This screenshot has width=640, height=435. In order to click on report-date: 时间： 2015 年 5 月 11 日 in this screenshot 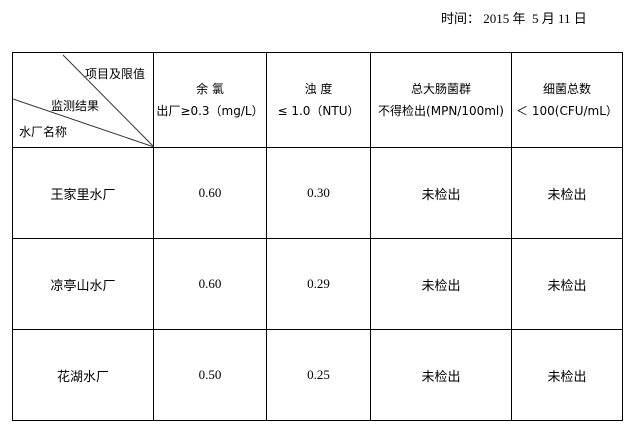, I will do `click(514, 18)`.